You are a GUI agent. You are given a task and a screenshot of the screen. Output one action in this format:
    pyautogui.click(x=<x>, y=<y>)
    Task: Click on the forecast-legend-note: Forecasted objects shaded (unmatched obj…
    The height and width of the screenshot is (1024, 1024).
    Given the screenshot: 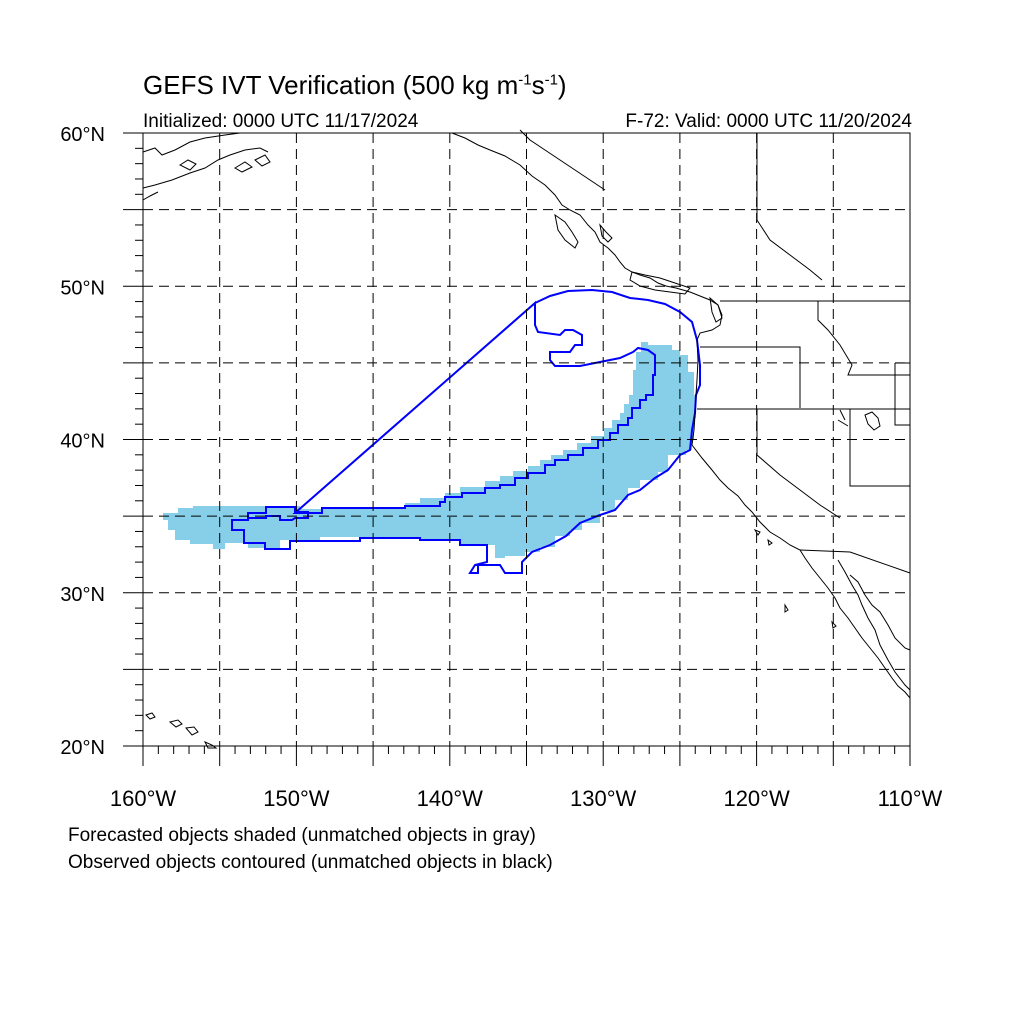 What is the action you would take?
    pyautogui.click(x=302, y=835)
    